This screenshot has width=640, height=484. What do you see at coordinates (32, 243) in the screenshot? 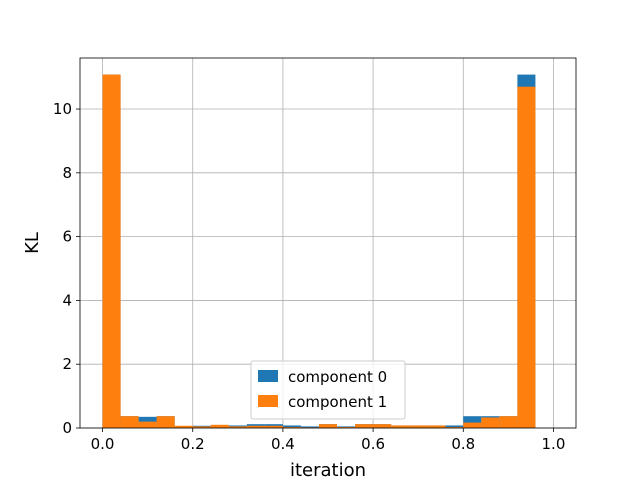
I see `y-axis-label: KL` at bounding box center [32, 243].